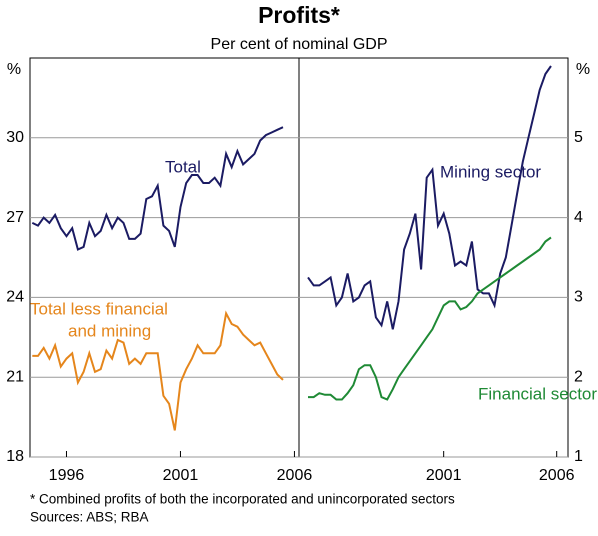 Image resolution: width=598 pixels, height=536 pixels. Describe the element at coordinates (537, 393) in the screenshot. I see `series-label: Financial sector` at that location.